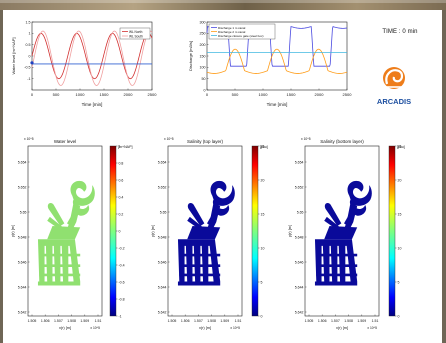 Image resolution: width=446 pixels, height=343 pixels. I want to click on time-label: TIME : 0 min, so click(400, 32).